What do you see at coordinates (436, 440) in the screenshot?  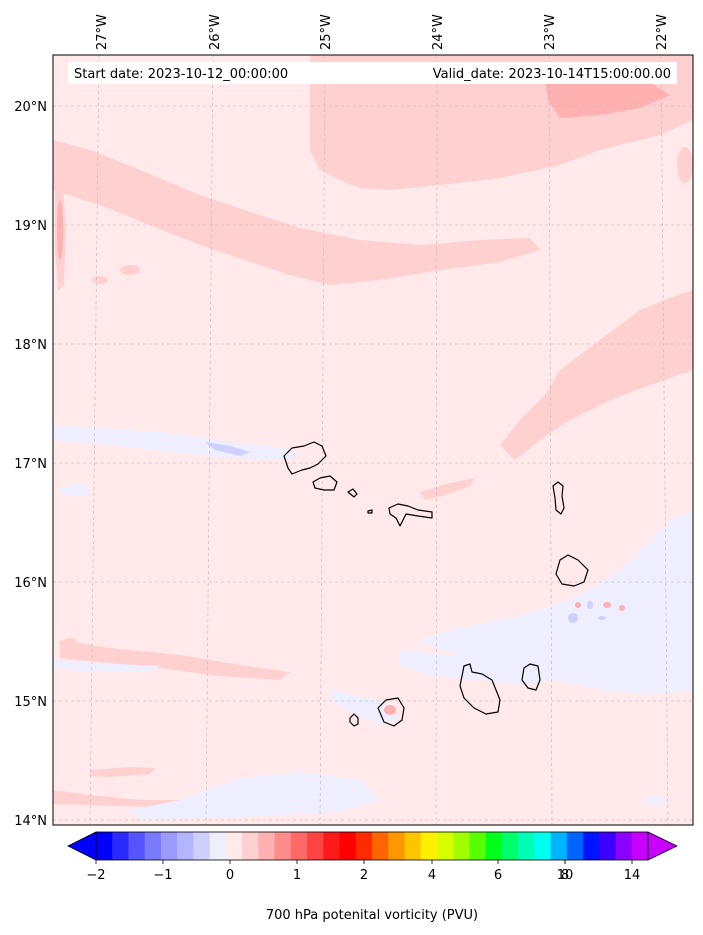 I see `meridian-24w` at bounding box center [436, 440].